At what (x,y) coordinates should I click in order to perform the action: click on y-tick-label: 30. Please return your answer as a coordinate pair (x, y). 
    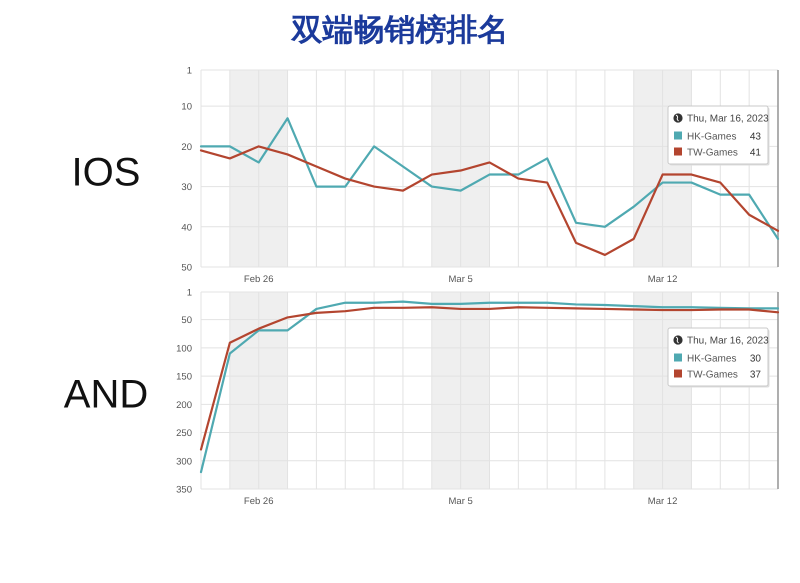
    Looking at the image, I should click on (186, 188).